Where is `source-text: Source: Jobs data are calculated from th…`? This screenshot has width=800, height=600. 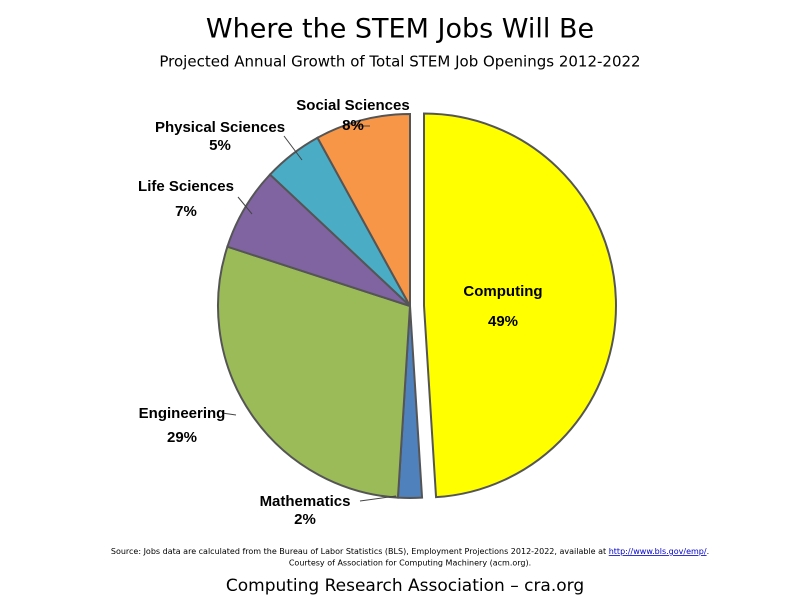 source-text: Source: Jobs data are calculated from th… is located at coordinates (360, 551).